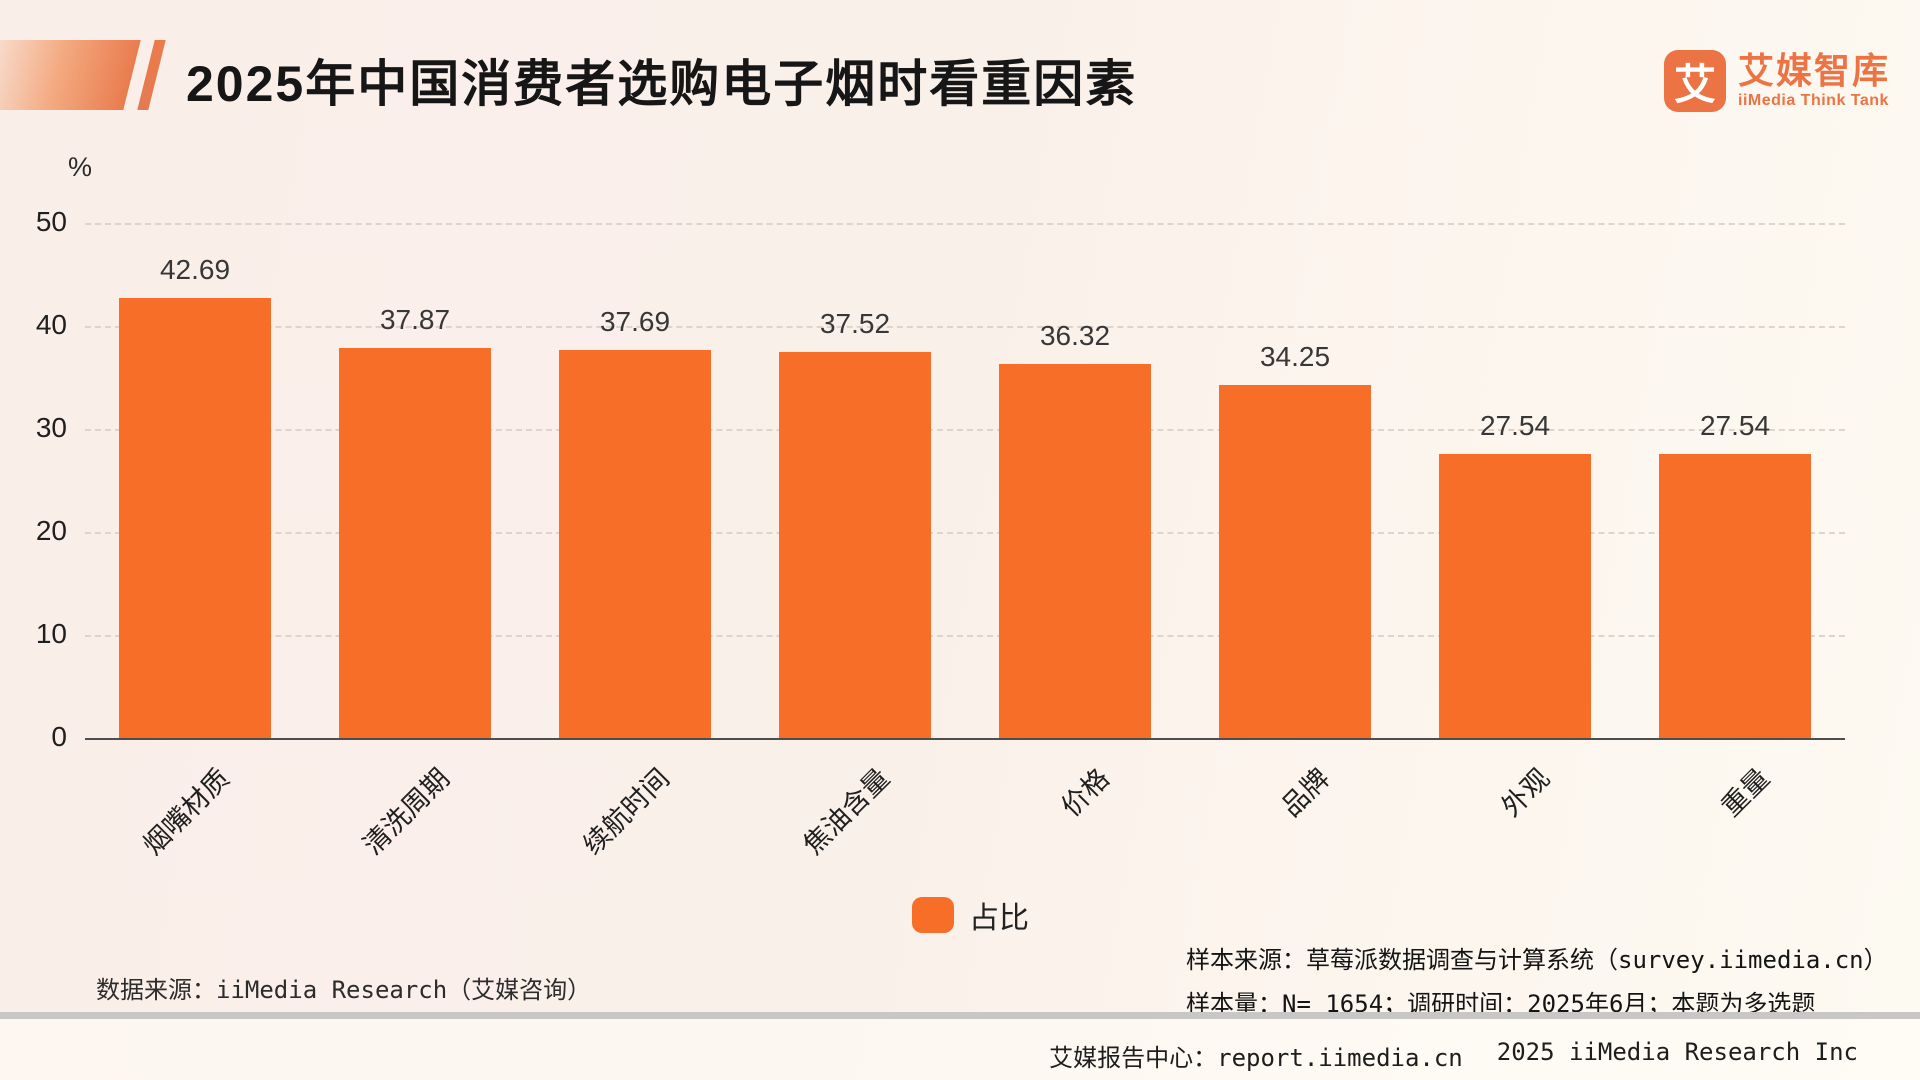 The image size is (1920, 1080). Describe the element at coordinates (1677, 1052) in the screenshot. I see `footer-copyright: 2025 iiMedia Research Inc` at that location.